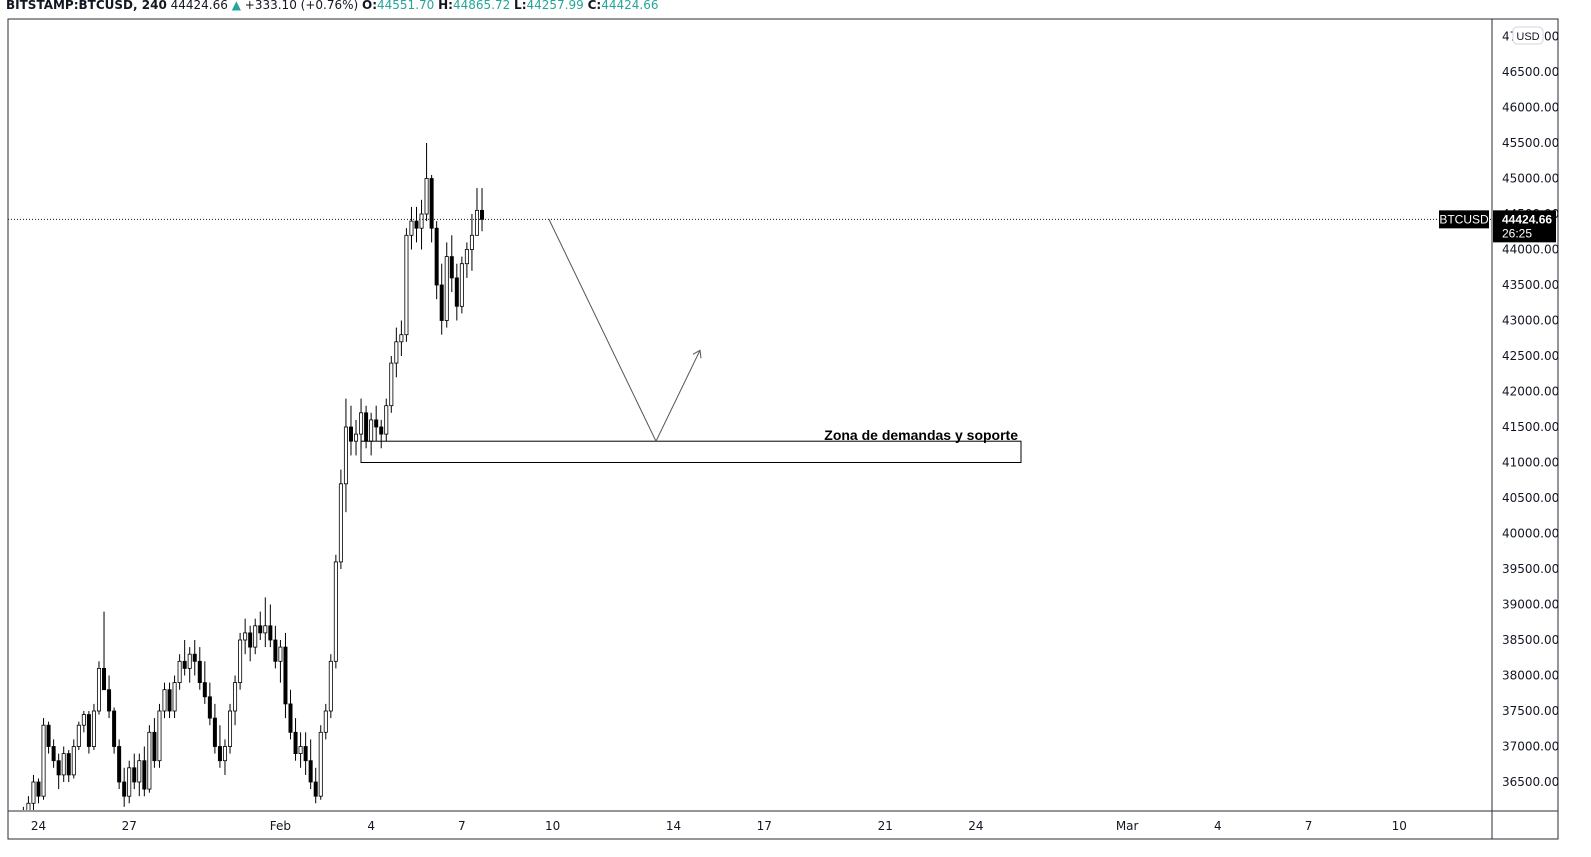  I want to click on close-value: 44424.66, so click(630, 6).